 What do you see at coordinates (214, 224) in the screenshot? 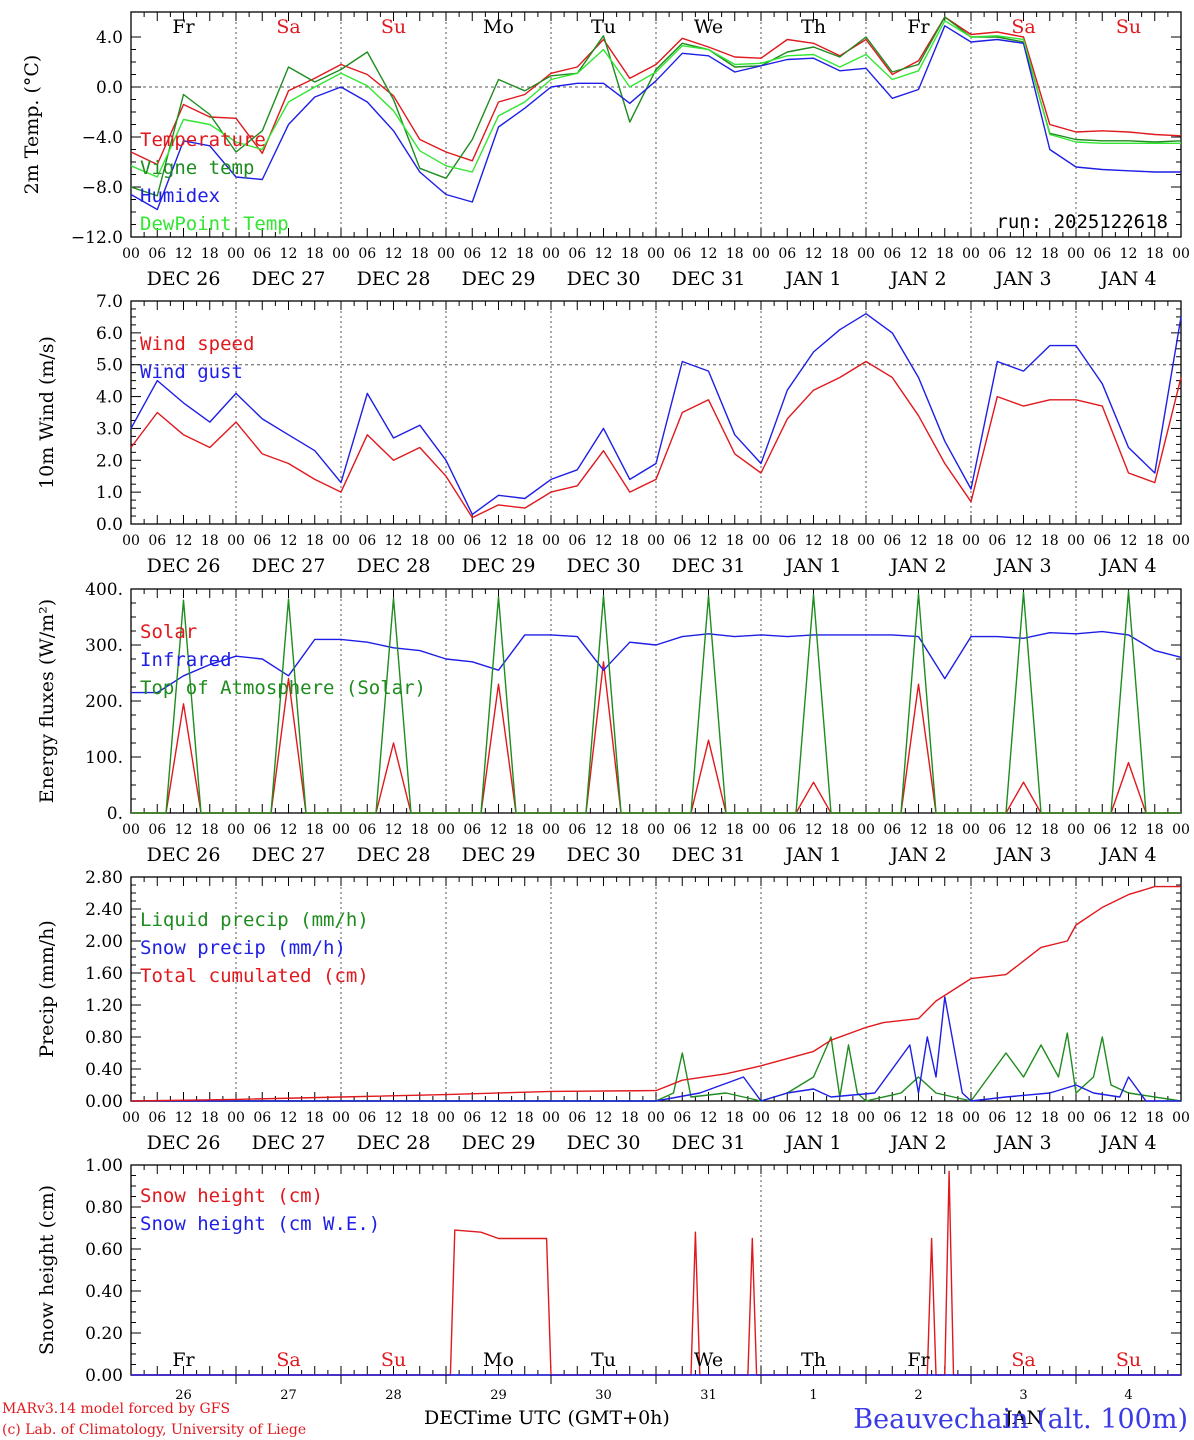
I see `legend-entry: DewPoint Temp` at bounding box center [214, 224].